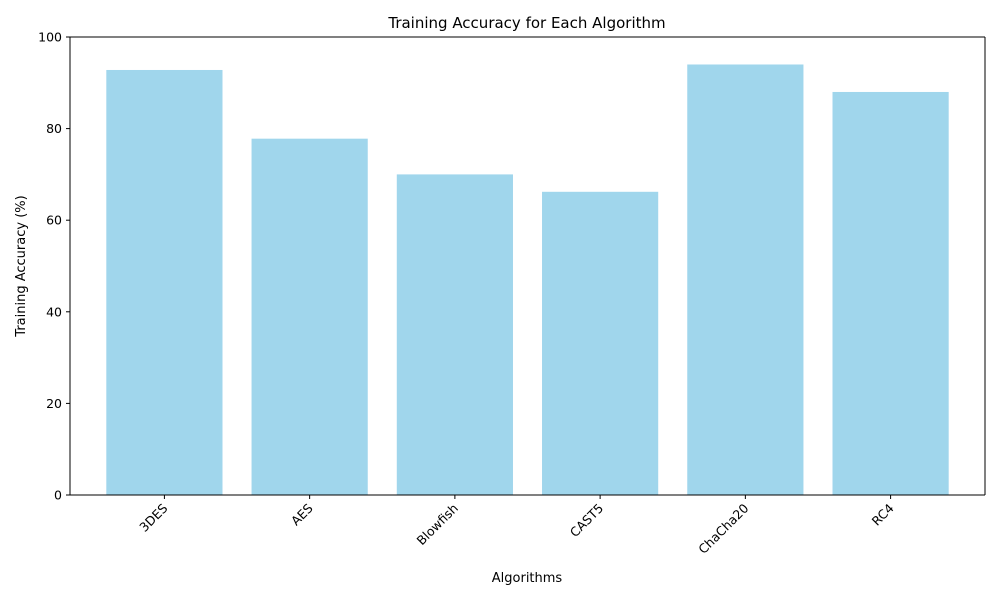  I want to click on y-tick-label: 20, so click(54, 403).